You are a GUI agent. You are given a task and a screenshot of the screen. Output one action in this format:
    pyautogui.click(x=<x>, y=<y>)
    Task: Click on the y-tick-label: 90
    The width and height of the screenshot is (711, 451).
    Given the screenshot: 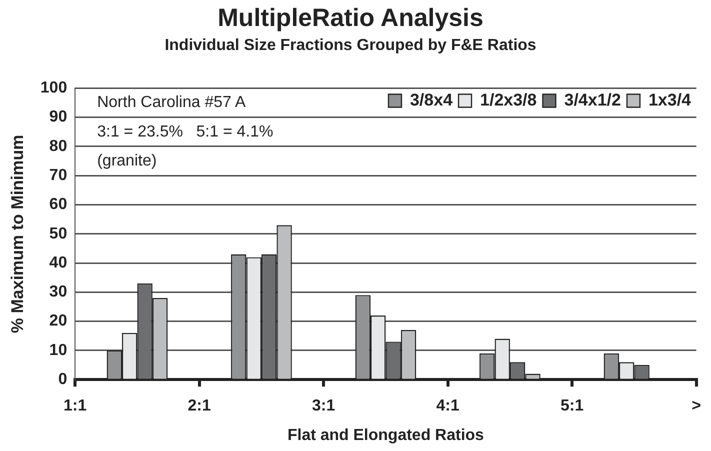 What is the action you would take?
    pyautogui.click(x=58, y=117)
    